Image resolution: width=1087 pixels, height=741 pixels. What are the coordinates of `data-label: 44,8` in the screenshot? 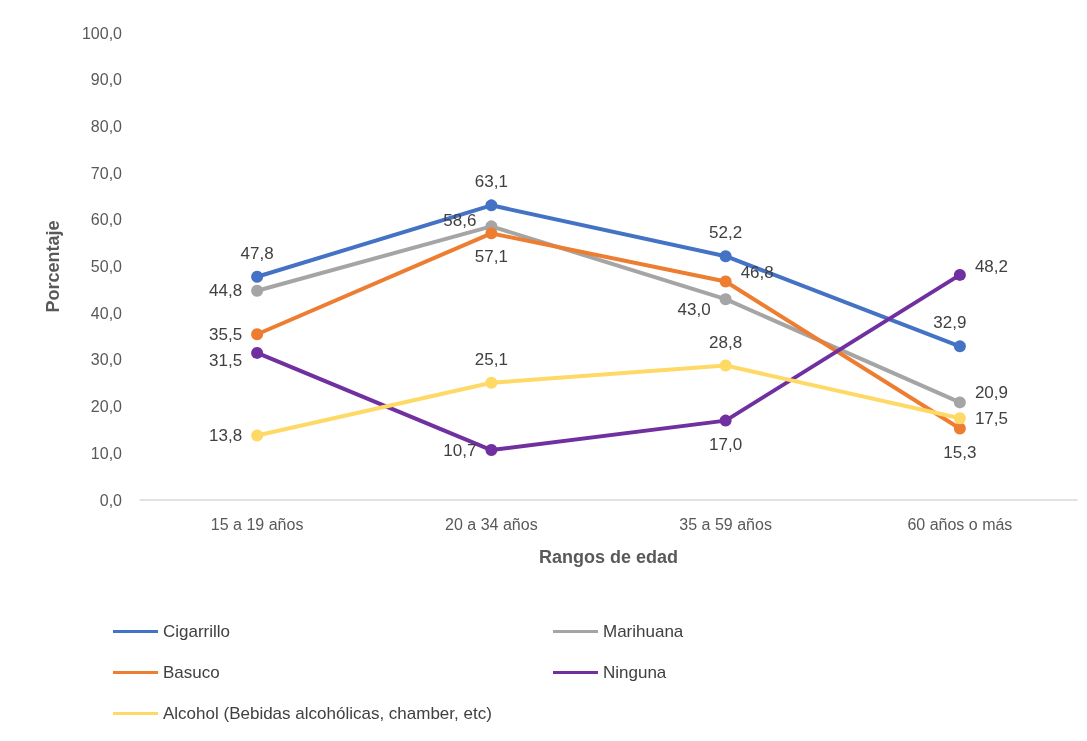 It's located at (226, 291).